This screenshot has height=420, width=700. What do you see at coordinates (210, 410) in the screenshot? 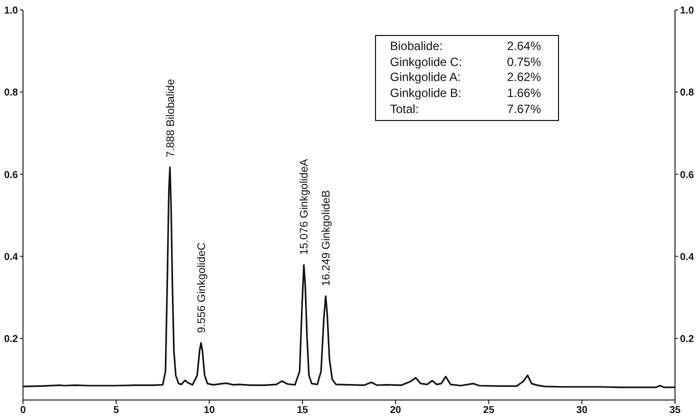
I see `x-tick-label: 10` at bounding box center [210, 410].